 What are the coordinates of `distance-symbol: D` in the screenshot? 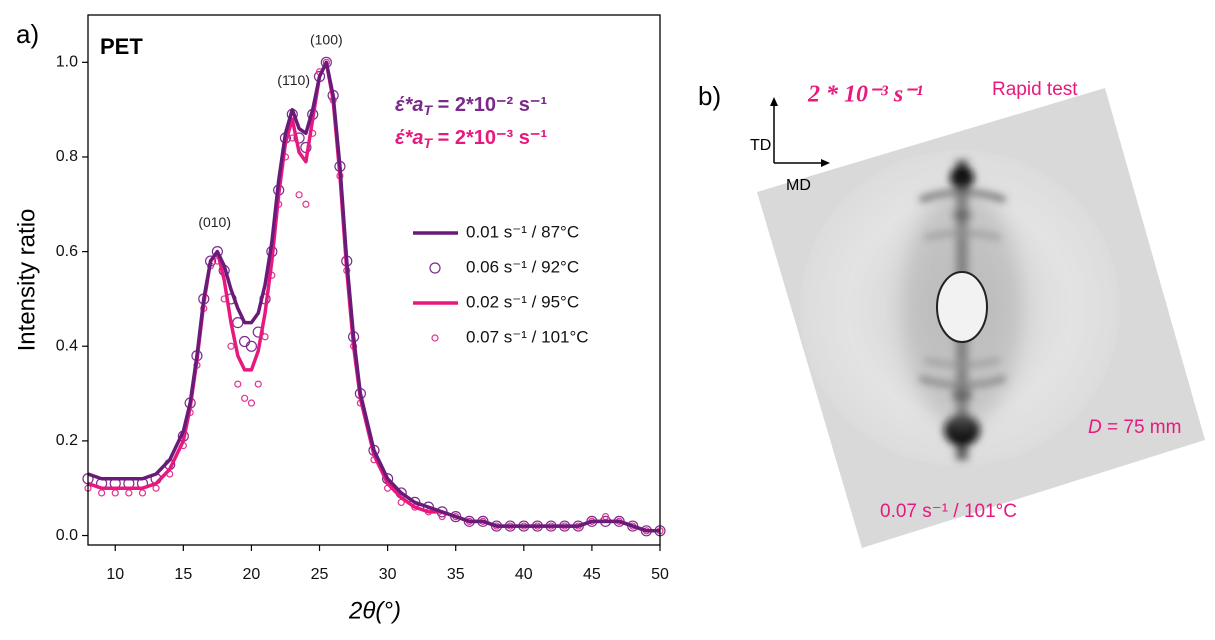 It's located at (1095, 427).